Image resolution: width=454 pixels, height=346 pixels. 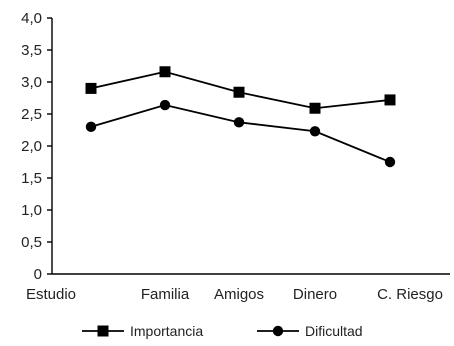 I want to click on y-tick-label: 0, so click(x=38, y=274).